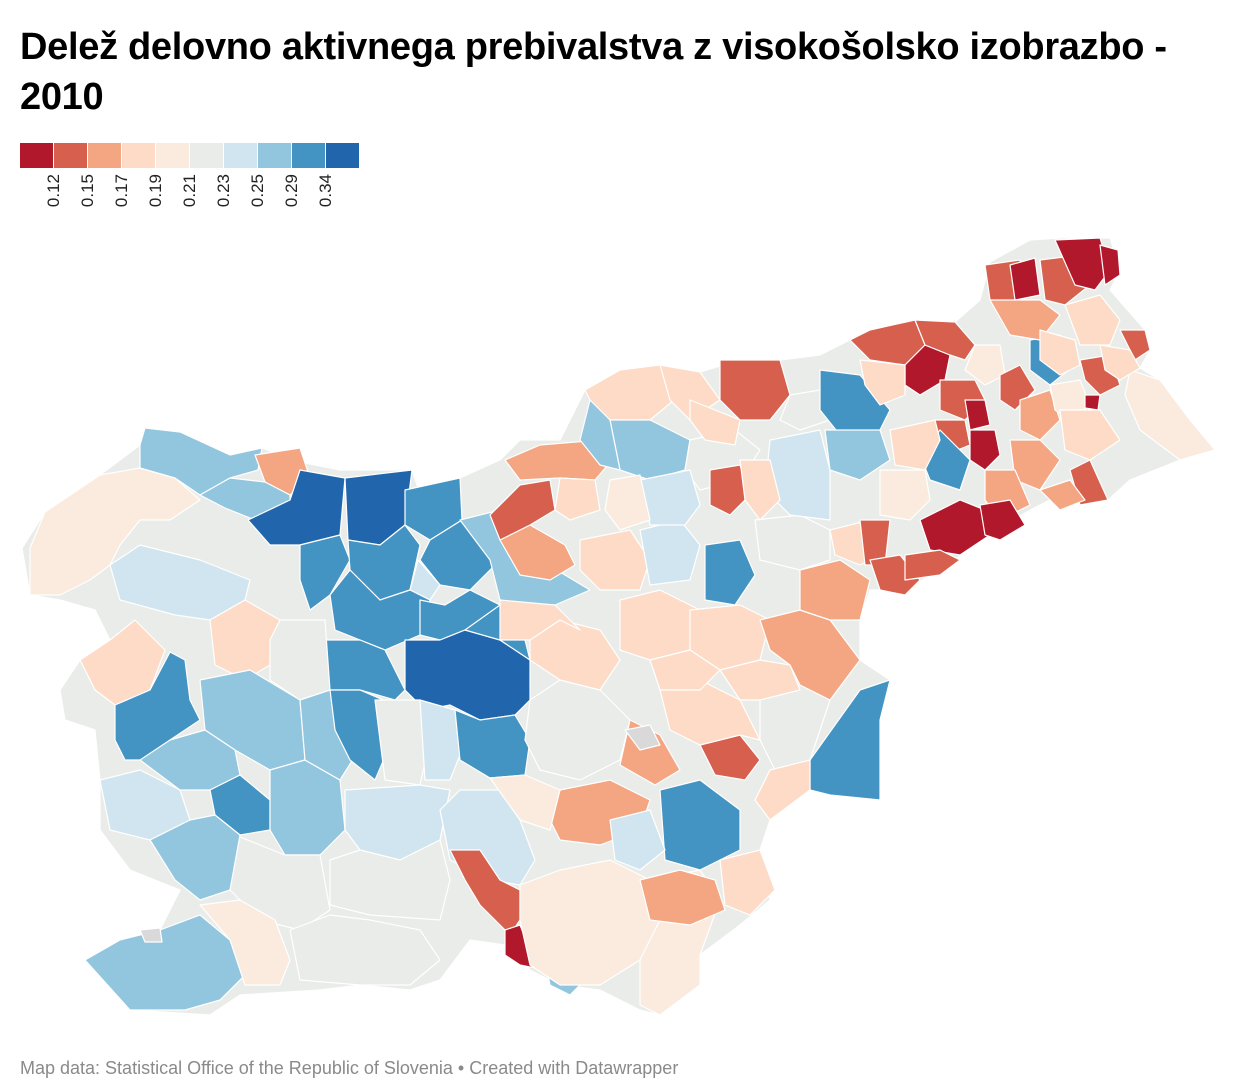  Describe the element at coordinates (190, 195) in the screenshot. I see `color-legend: 0.12 0.15 0.17 0.19 0.21 0.23 0.25 0.29 0.34` at that location.